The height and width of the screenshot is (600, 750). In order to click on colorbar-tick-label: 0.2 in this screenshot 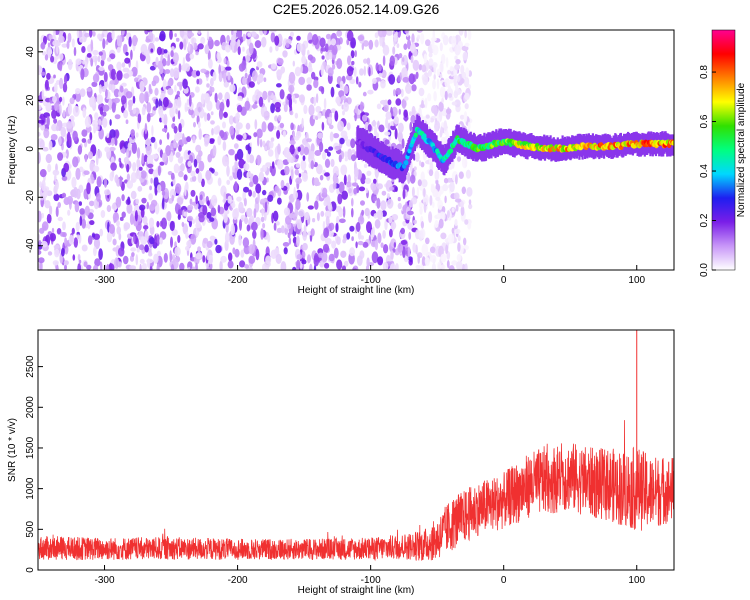, I will do `click(704, 220)`.